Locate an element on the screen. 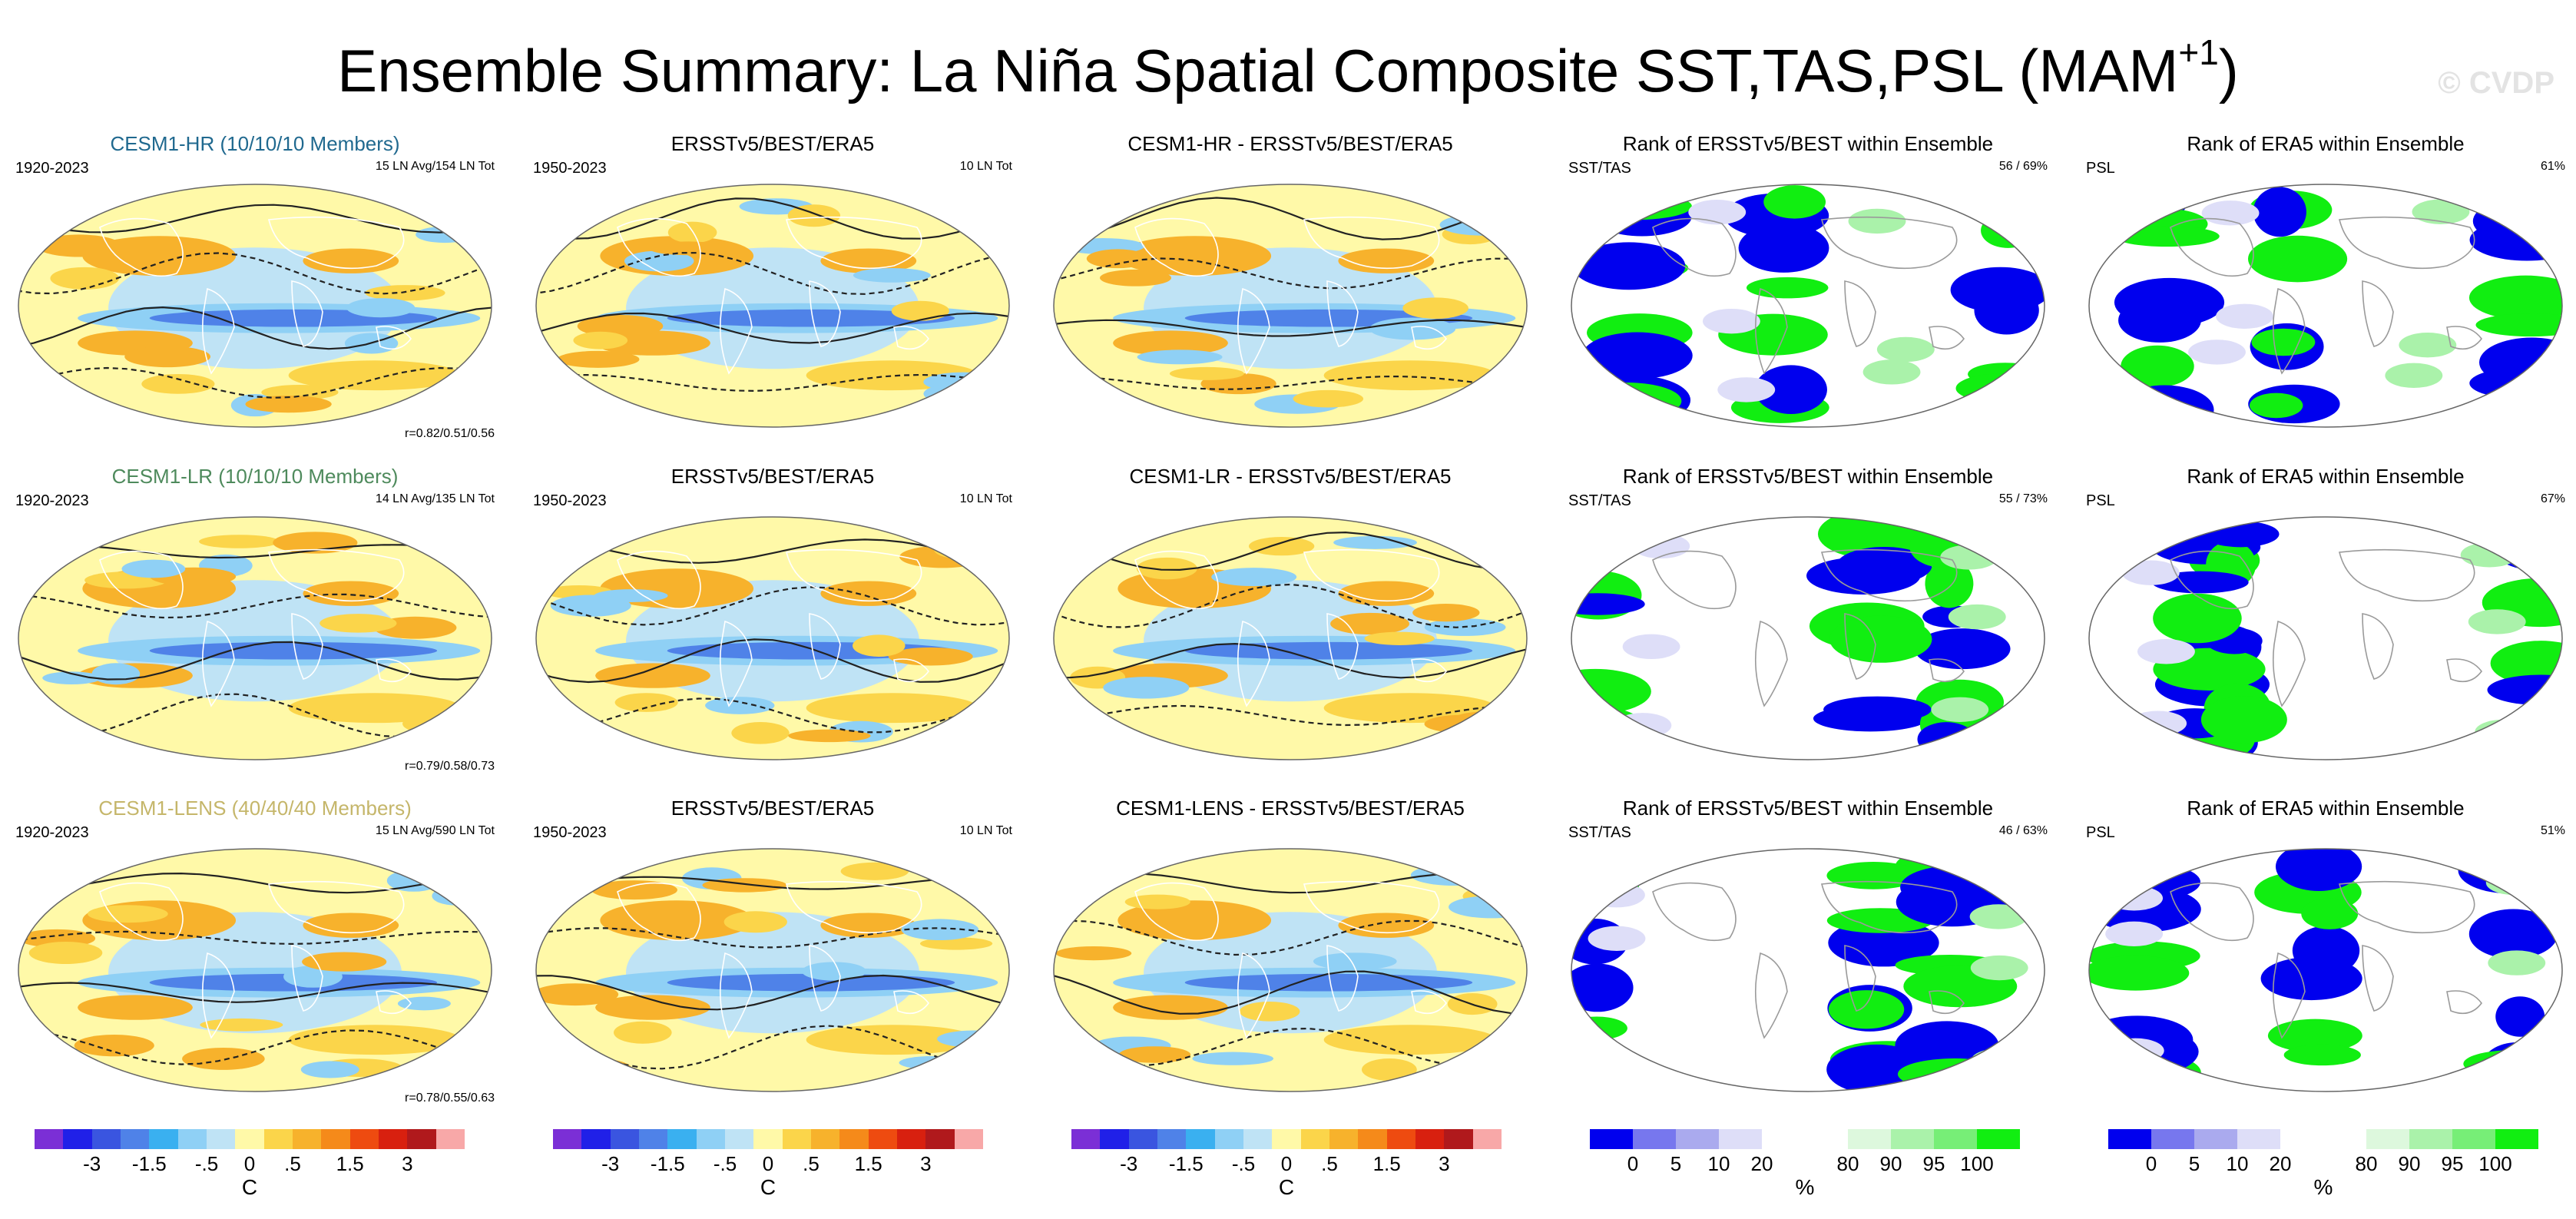 The width and height of the screenshot is (2576, 1219). colorbar-tick-label: 3 is located at coordinates (408, 1163).